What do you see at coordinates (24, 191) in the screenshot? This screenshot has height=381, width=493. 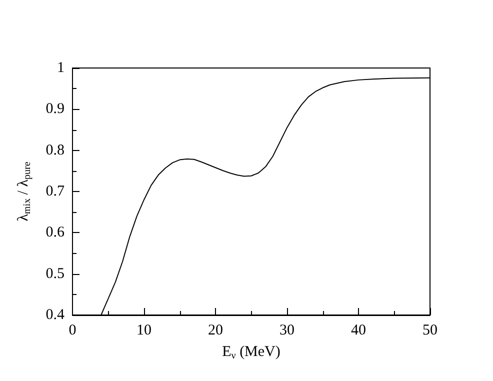 I see `y-axis-title: λmix / λpure` at bounding box center [24, 191].